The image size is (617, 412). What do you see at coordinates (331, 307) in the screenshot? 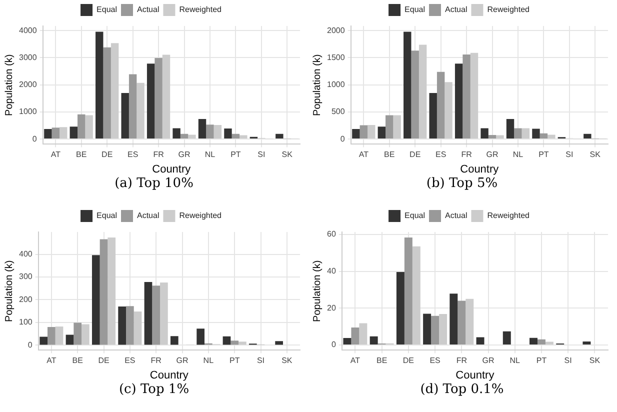
I see `y-tick-label: 20` at bounding box center [331, 307].